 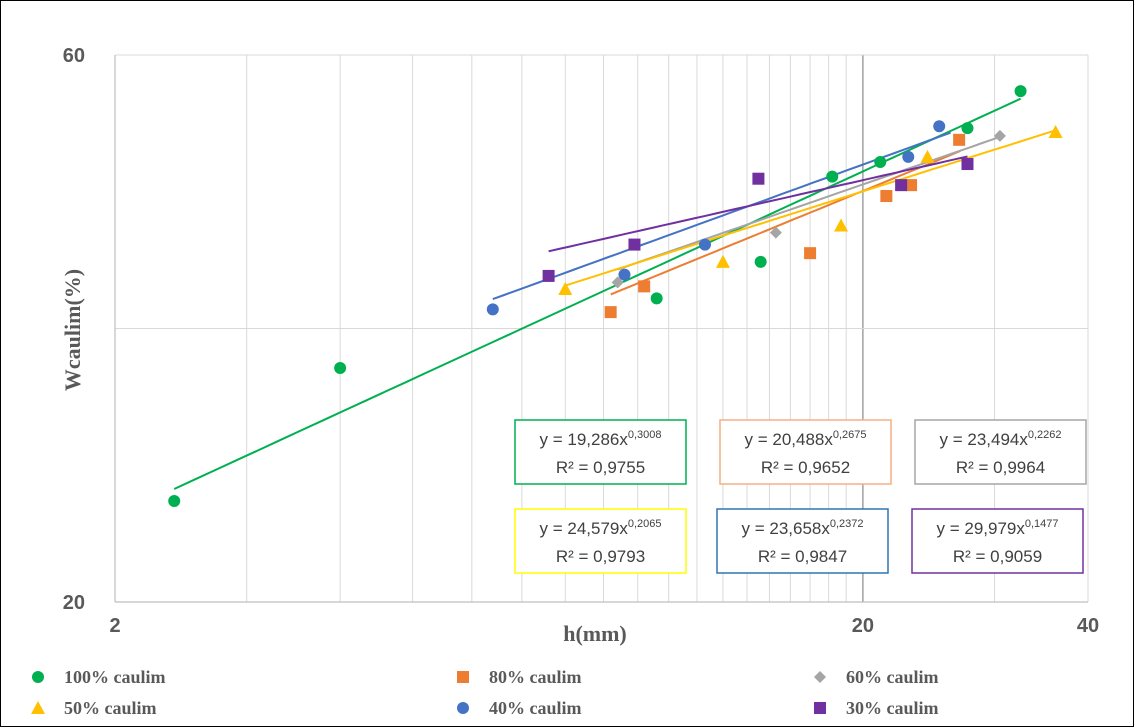 I want to click on legend-label: 60% caulim, so click(x=892, y=677).